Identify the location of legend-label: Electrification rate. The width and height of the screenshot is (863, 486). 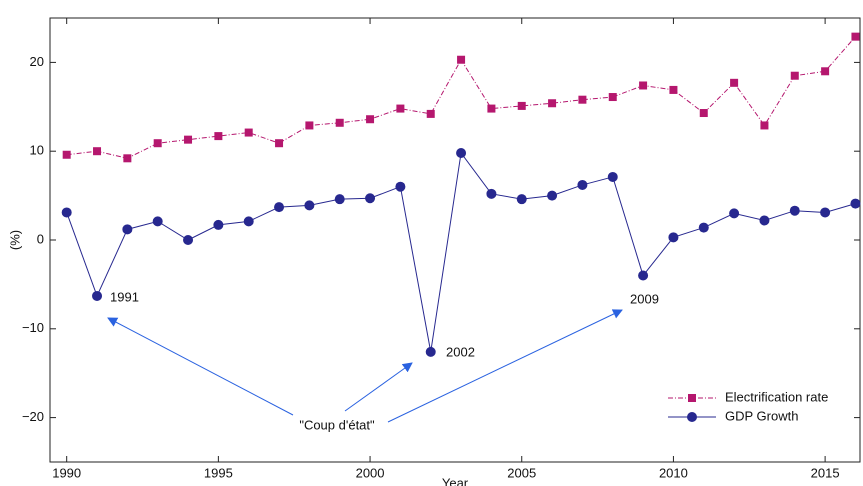
(776, 396).